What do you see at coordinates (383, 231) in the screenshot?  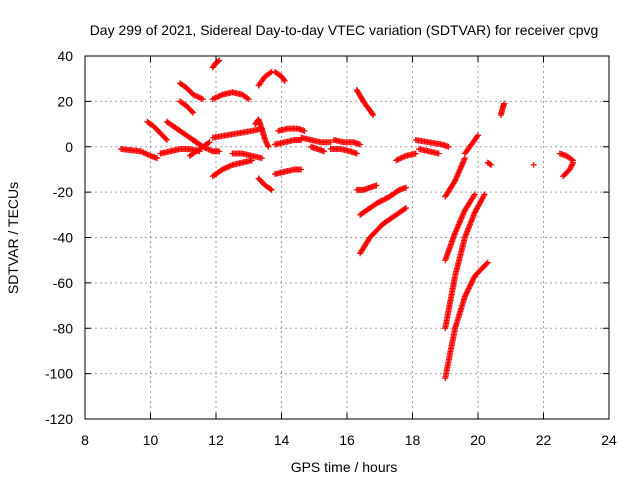 I see `series-arc-b4` at bounding box center [383, 231].